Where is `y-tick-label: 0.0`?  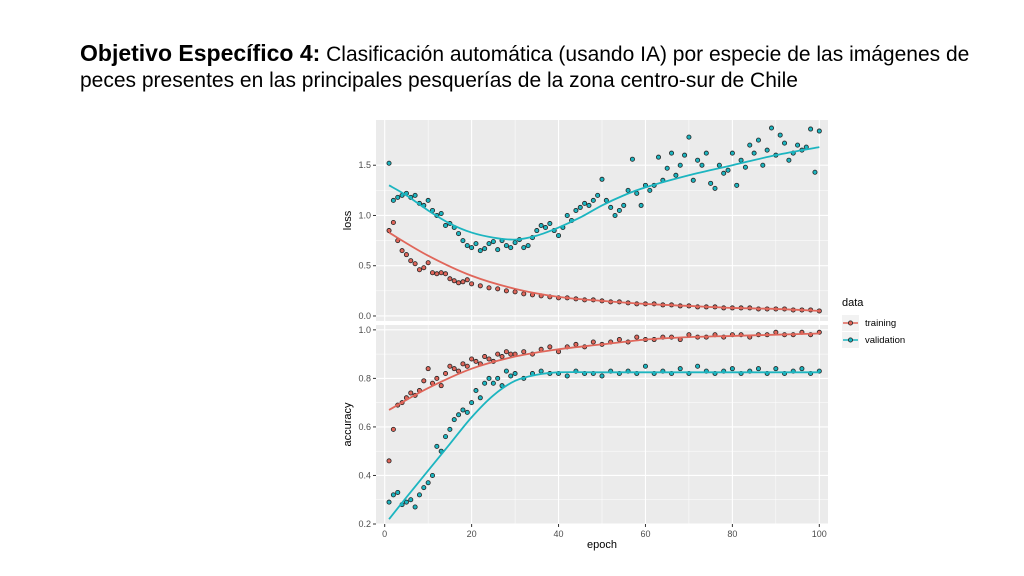 y-tick-label: 0.0 is located at coordinates (364, 316).